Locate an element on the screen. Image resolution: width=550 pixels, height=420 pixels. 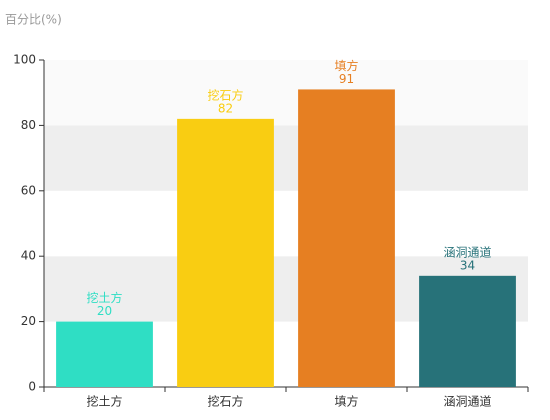
data-label-name: 填方 is located at coordinates (346, 65).